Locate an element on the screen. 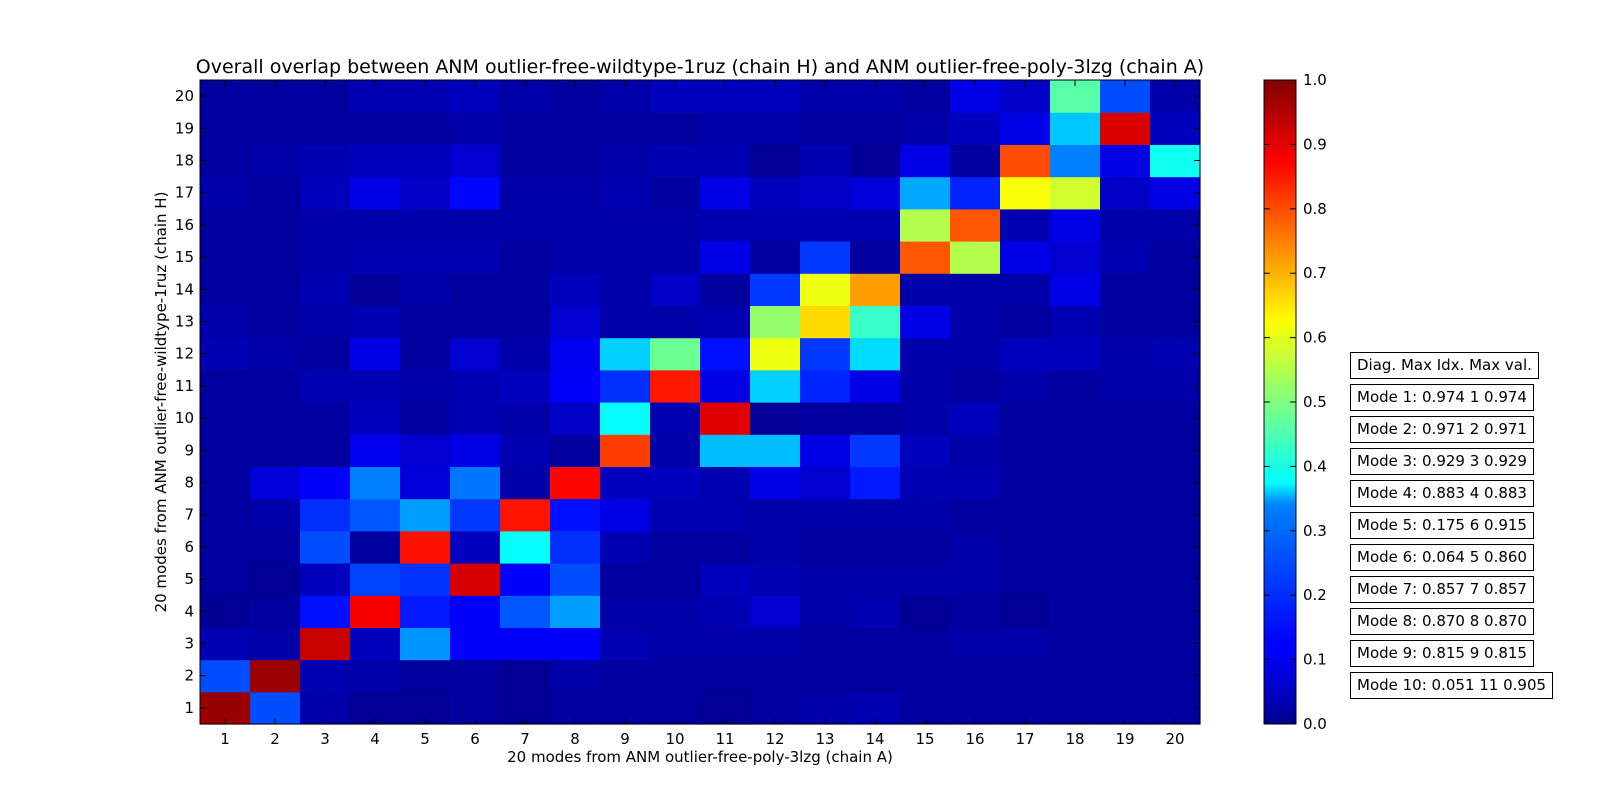 The width and height of the screenshot is (1600, 800). x-tick-label: 18 is located at coordinates (1074, 739).